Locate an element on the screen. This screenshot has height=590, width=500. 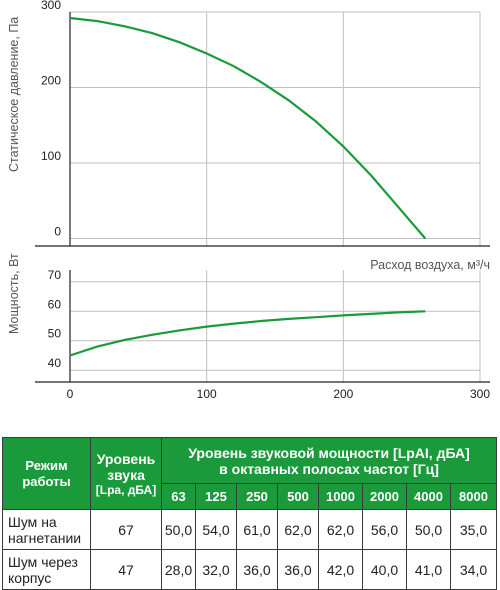
table-cell: 34,0 is located at coordinates (473, 569).